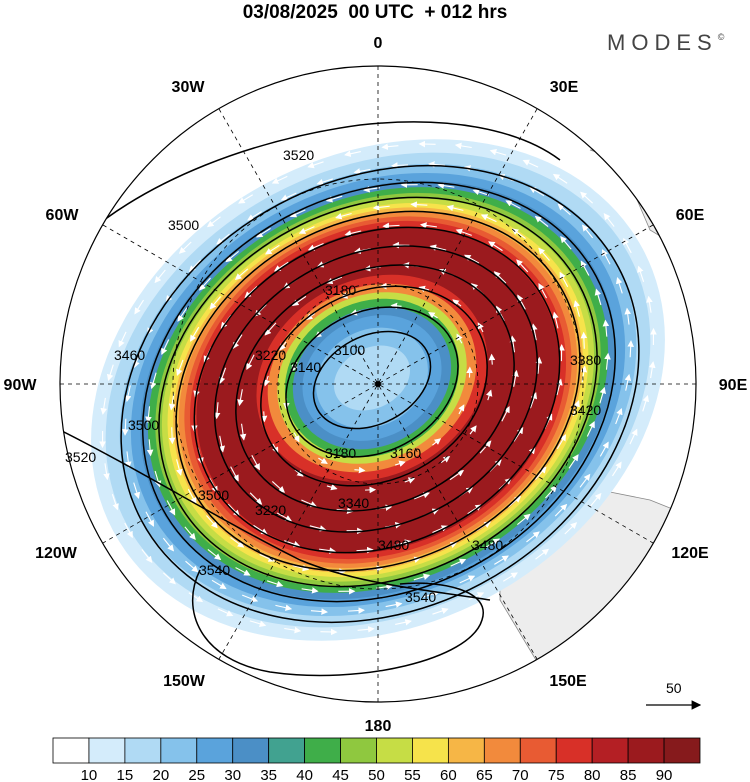 This screenshot has height=782, width=750. Describe the element at coordinates (298, 155) in the screenshot. I see `contour-label: 3520` at that location.